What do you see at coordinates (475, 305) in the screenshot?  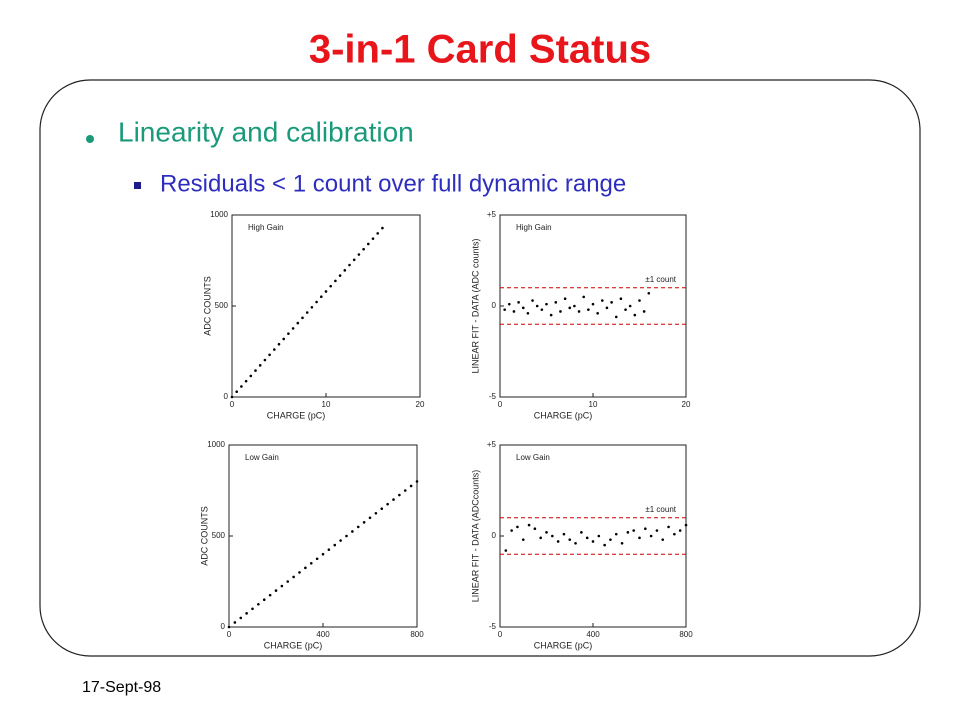 I see `y-axis-label: LINEAR FIT - DATA (ADC counts)` at bounding box center [475, 305].